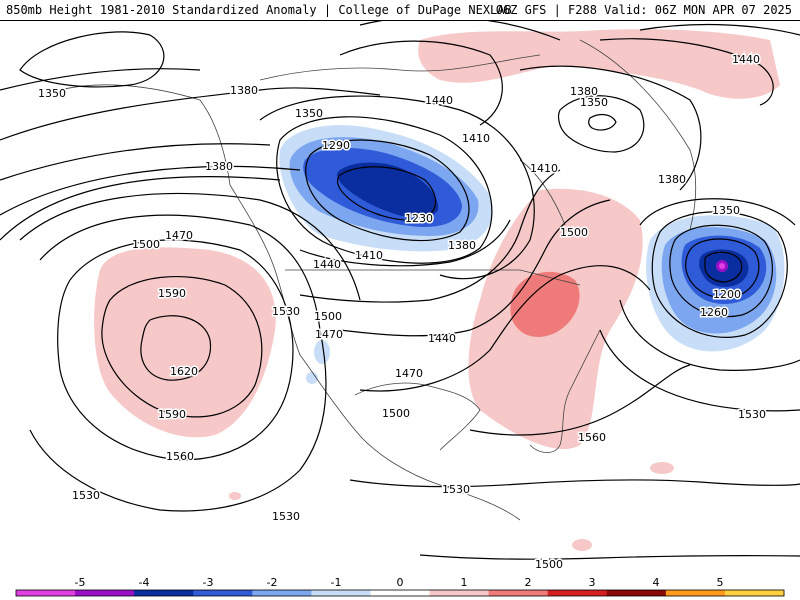 The height and width of the screenshot is (600, 800). I want to click on positive-anomaly-pacific, so click(185, 342).